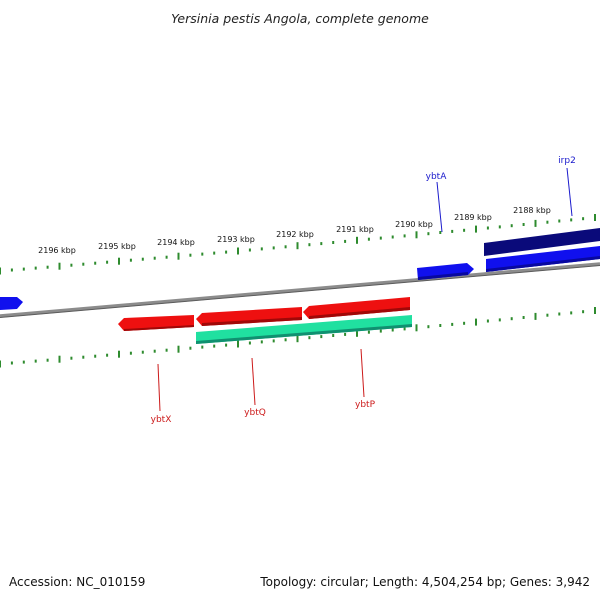 The width and height of the screenshot is (600, 600). I want to click on gene-label-ybtA: ybtA, so click(437, 177).